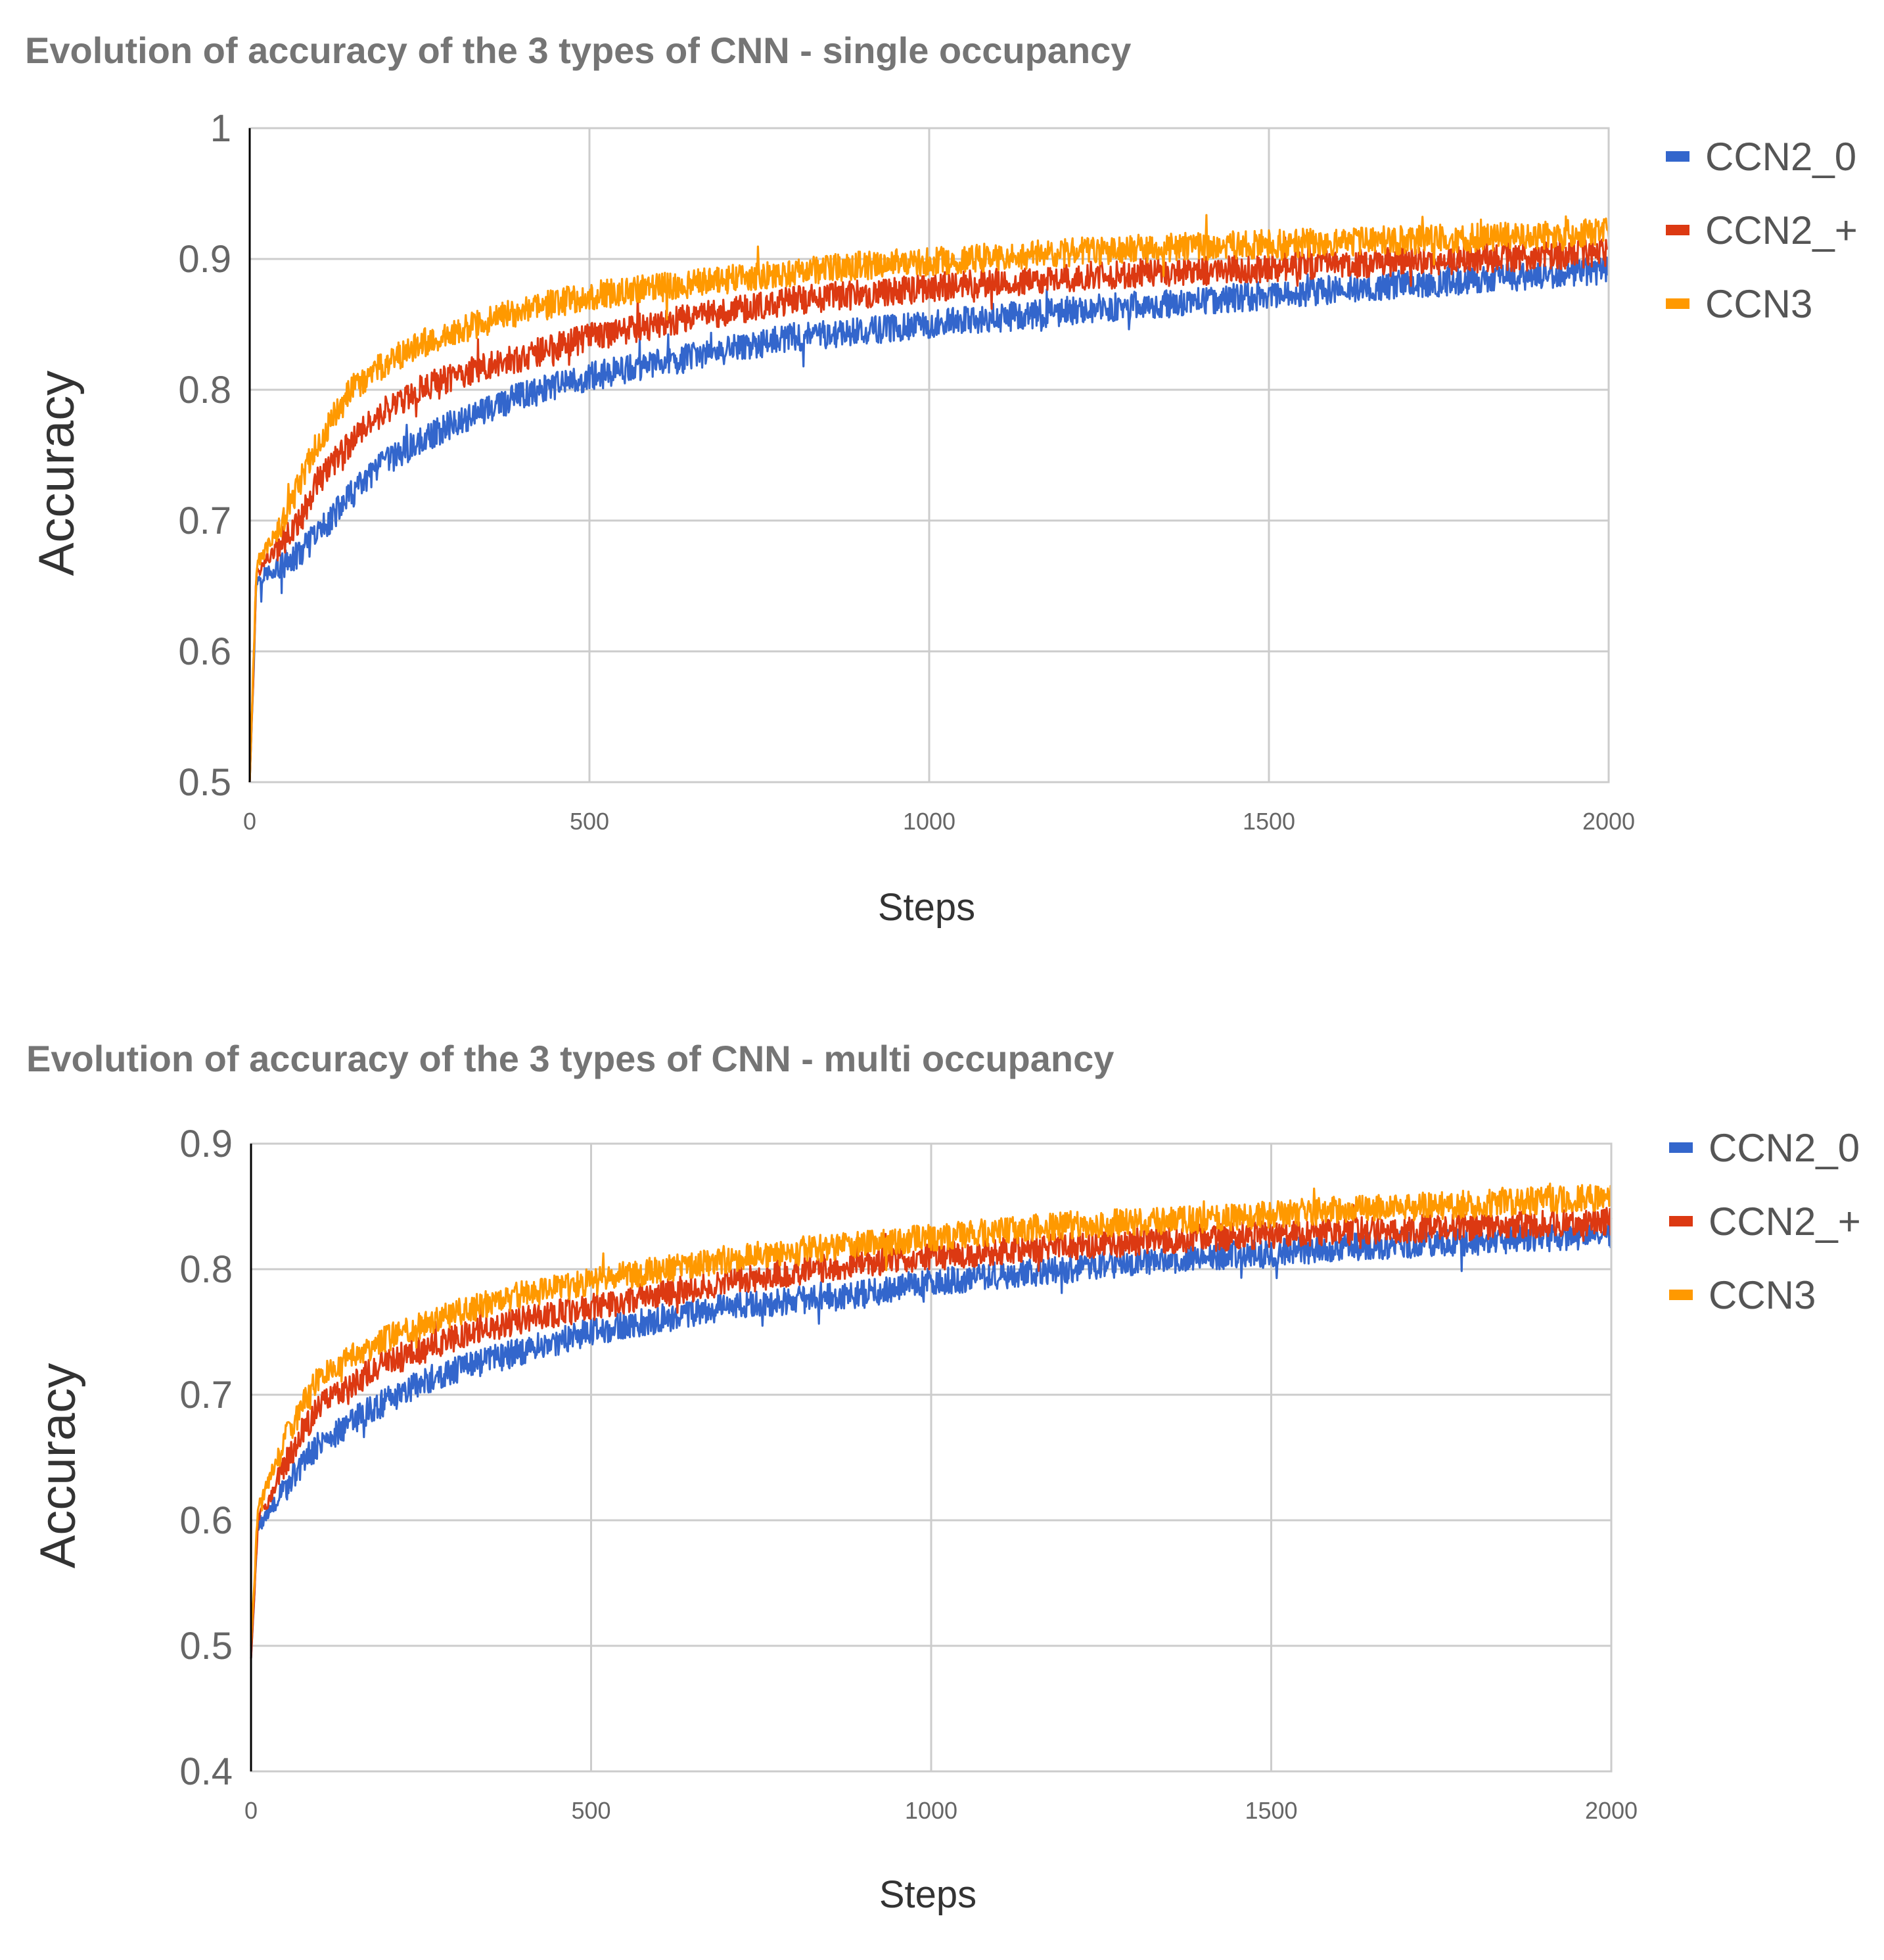 The width and height of the screenshot is (1884, 1960). I want to click on y-tick-labels: 0.4 0.5 0.6 0.7 0.8 0.9, so click(206, 1458).